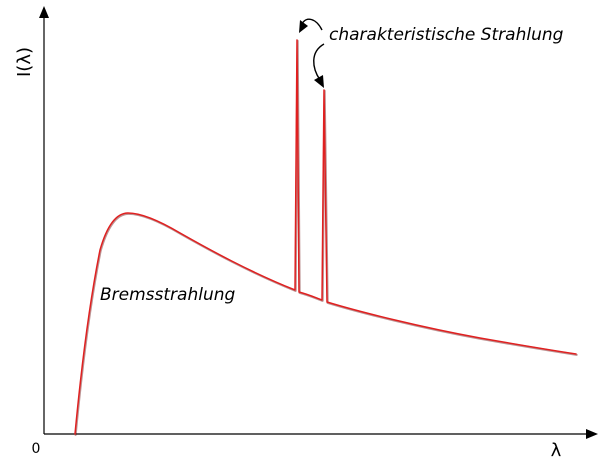  Describe the element at coordinates (312, 53) in the screenshot. I see `characteristic-pointers` at that location.